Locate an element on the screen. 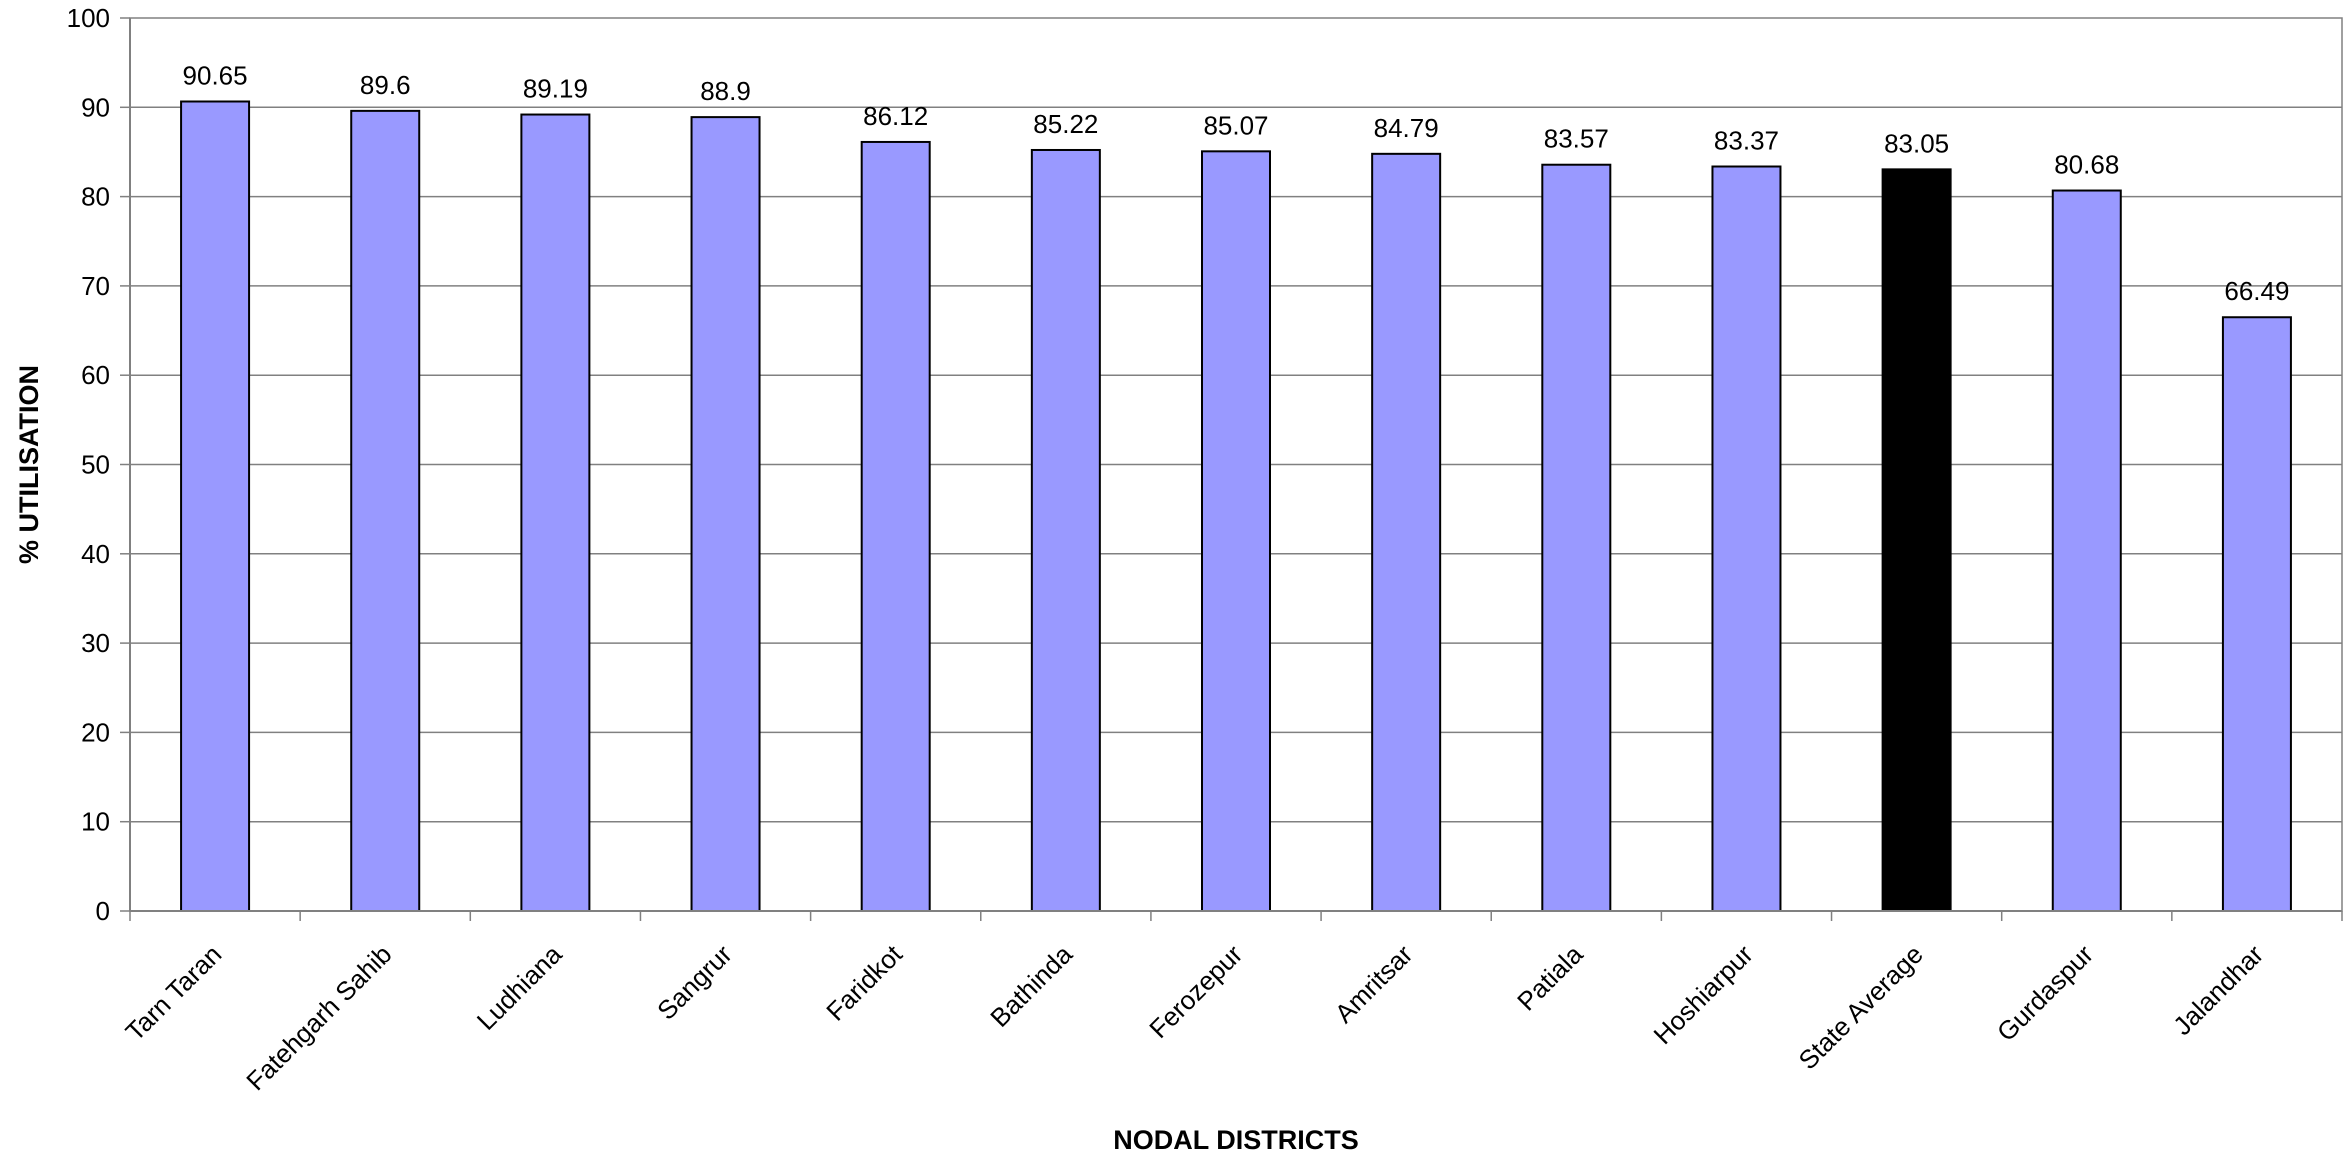  x-tick-label: Faridkot is located at coordinates (864, 982).